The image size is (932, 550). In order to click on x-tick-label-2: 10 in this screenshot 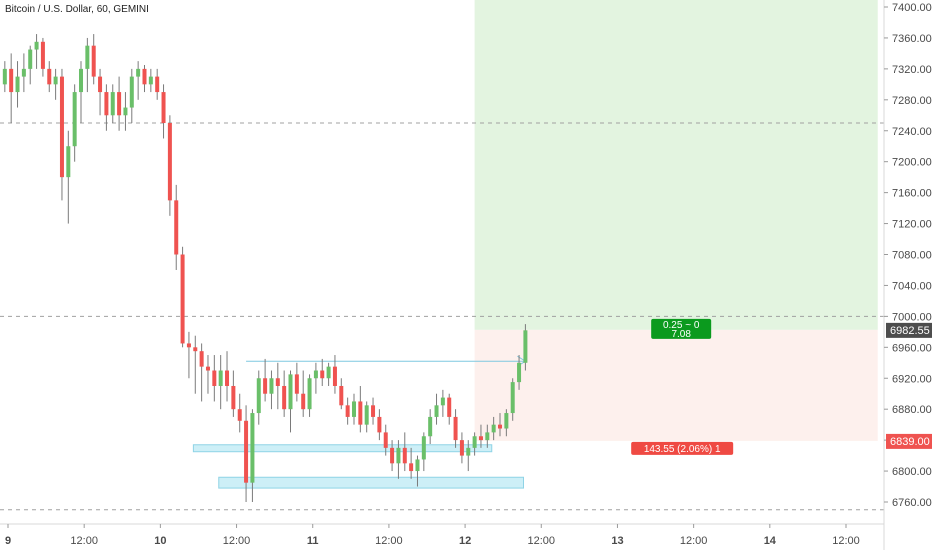, I will do `click(160, 541)`.